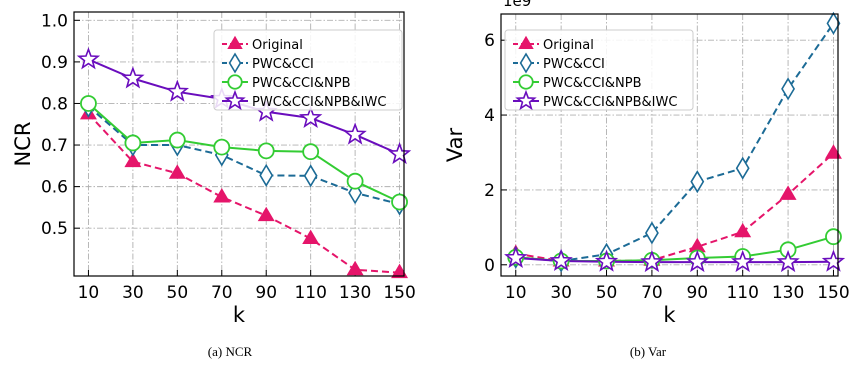 This screenshot has height=368, width=849. What do you see at coordinates (489, 266) in the screenshot?
I see `y-tick-label: 0` at bounding box center [489, 266].